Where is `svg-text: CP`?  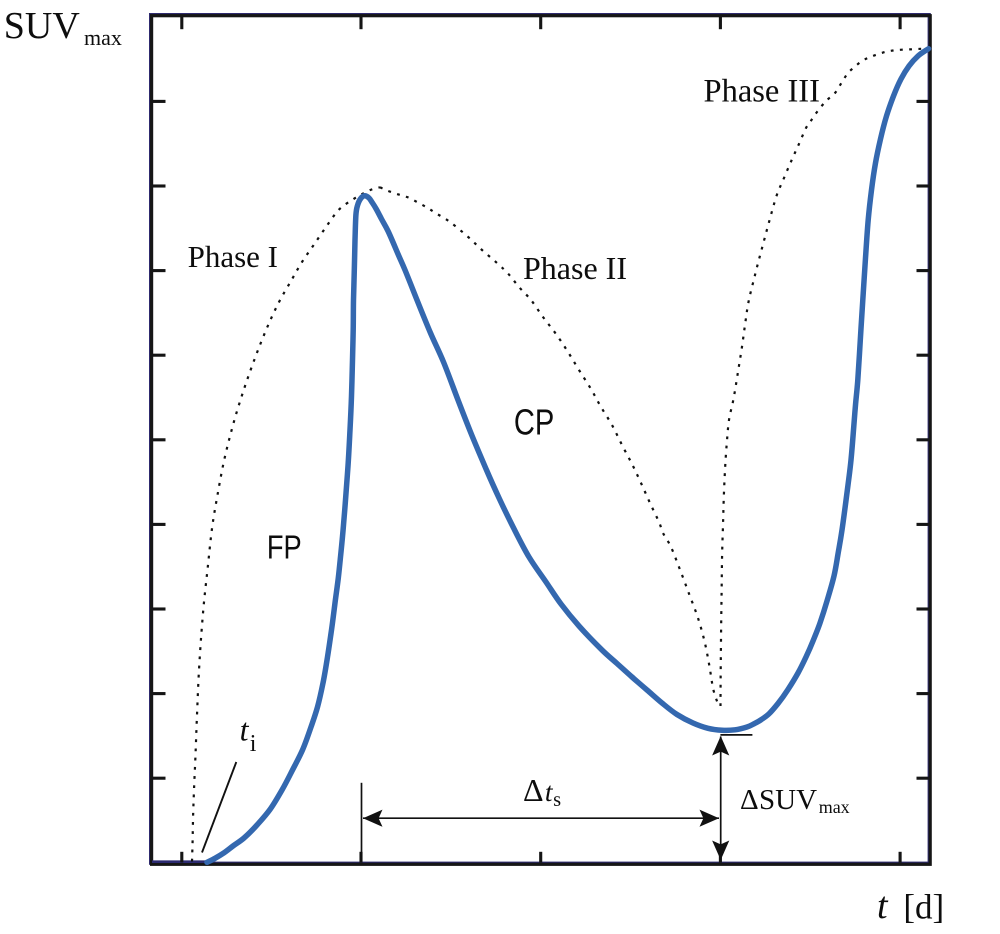 svg-text: CP is located at coordinates (534, 422).